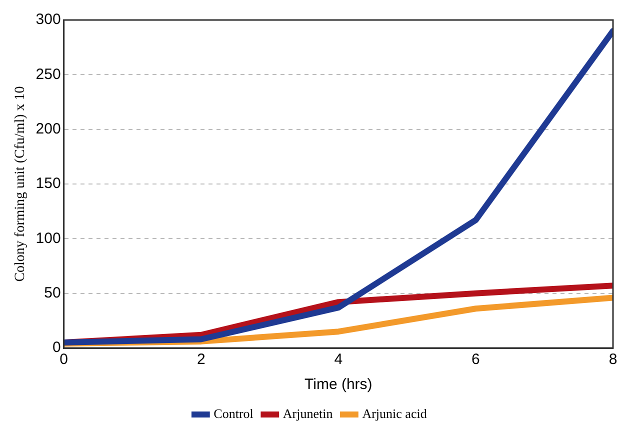 The width and height of the screenshot is (629, 439). What do you see at coordinates (48, 183) in the screenshot?
I see `y-tick-label: 150` at bounding box center [48, 183].